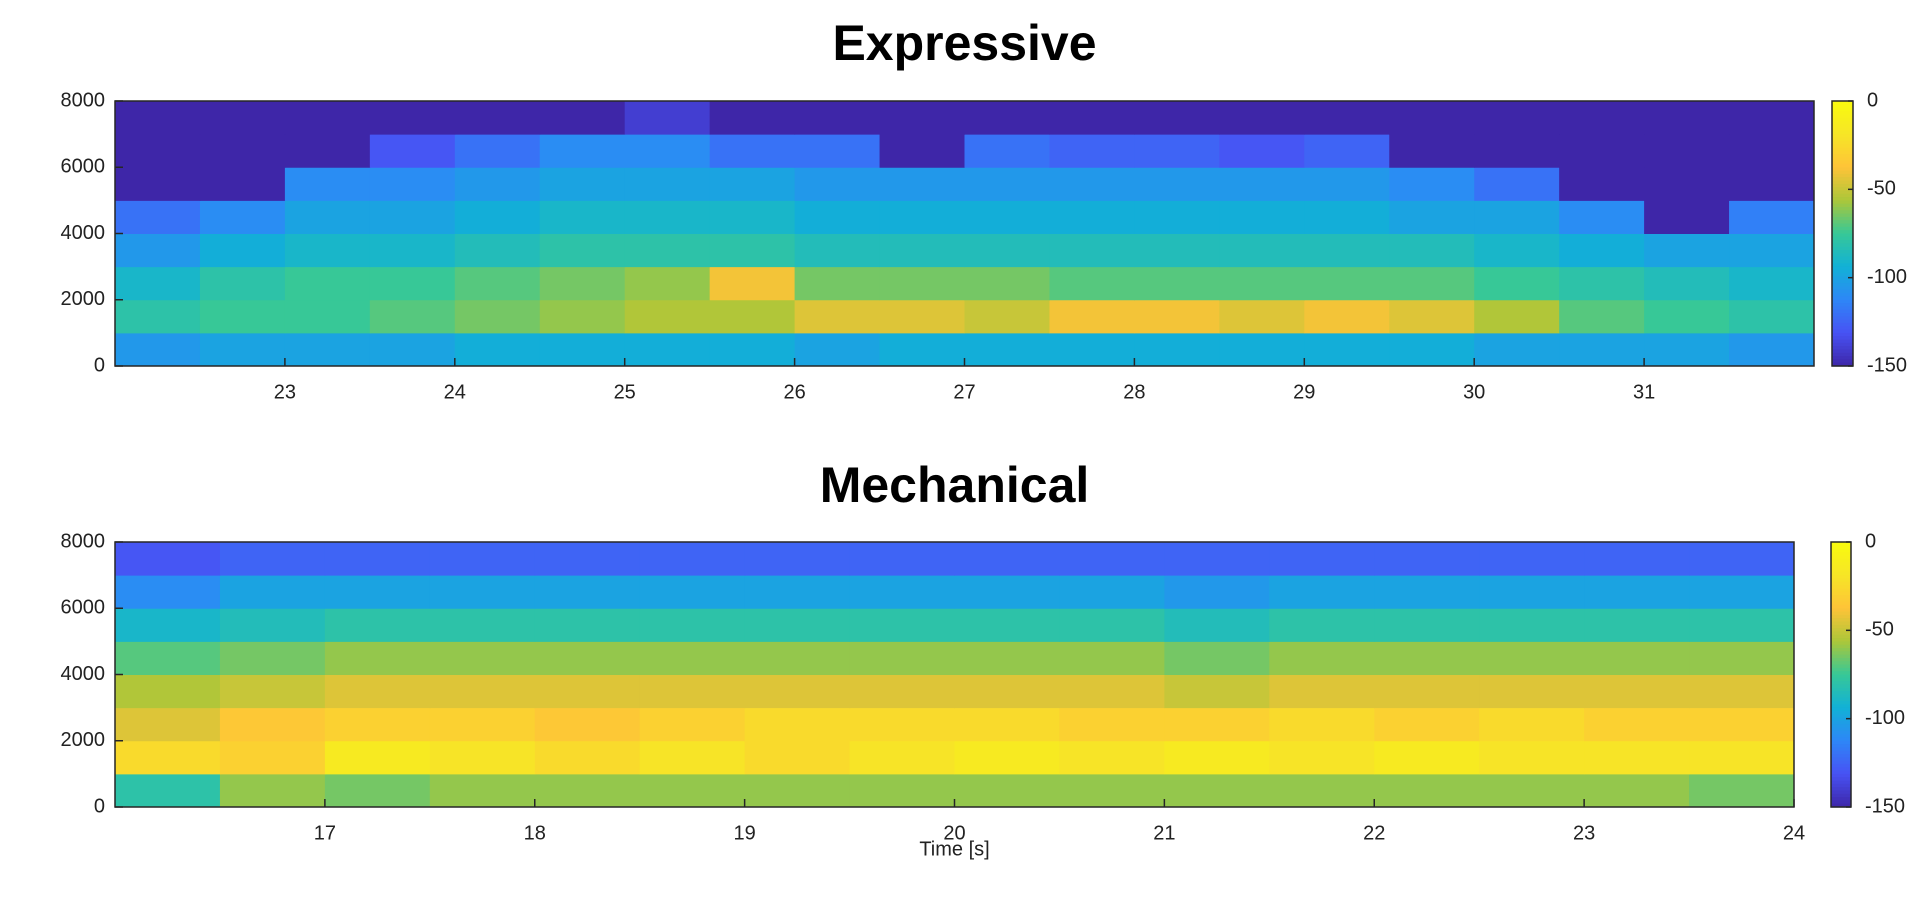 Image resolution: width=1931 pixels, height=898 pixels. Describe the element at coordinates (83, 100) in the screenshot. I see `y-tick-label: 8000` at that location.